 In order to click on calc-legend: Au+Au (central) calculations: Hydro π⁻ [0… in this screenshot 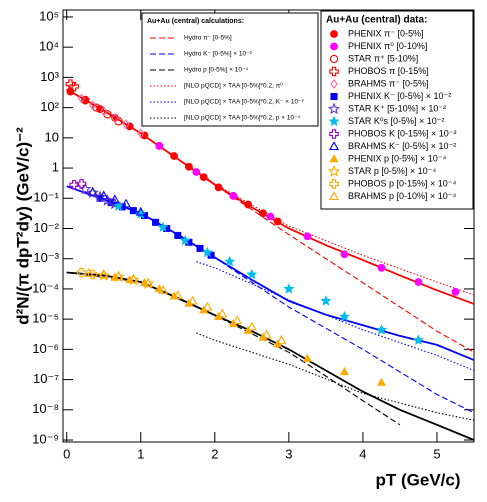, I will do `click(230, 69)`.